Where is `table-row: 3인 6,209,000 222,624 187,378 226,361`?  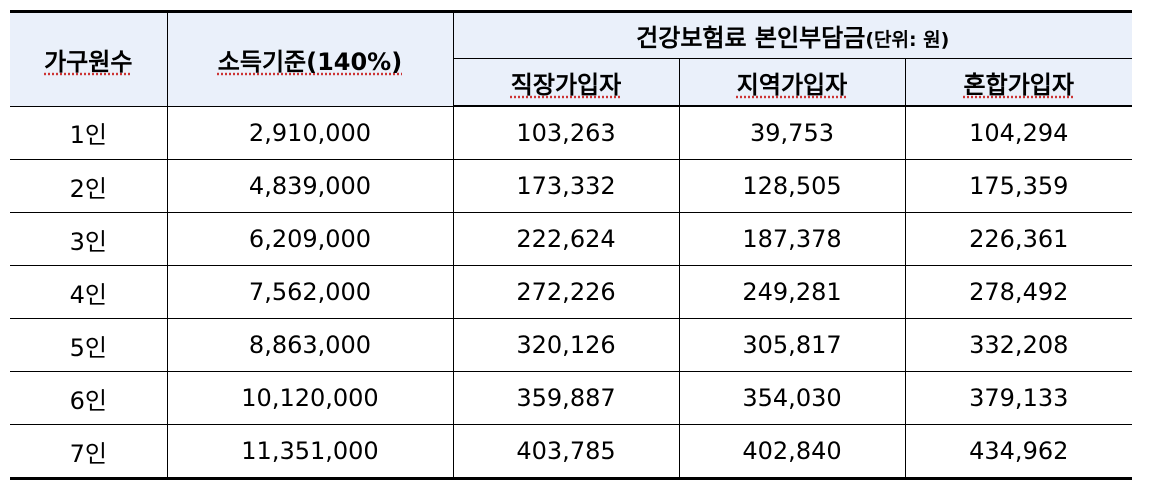
table-row: 3인 6,209,000 222,624 187,378 226,361 is located at coordinates (571, 239).